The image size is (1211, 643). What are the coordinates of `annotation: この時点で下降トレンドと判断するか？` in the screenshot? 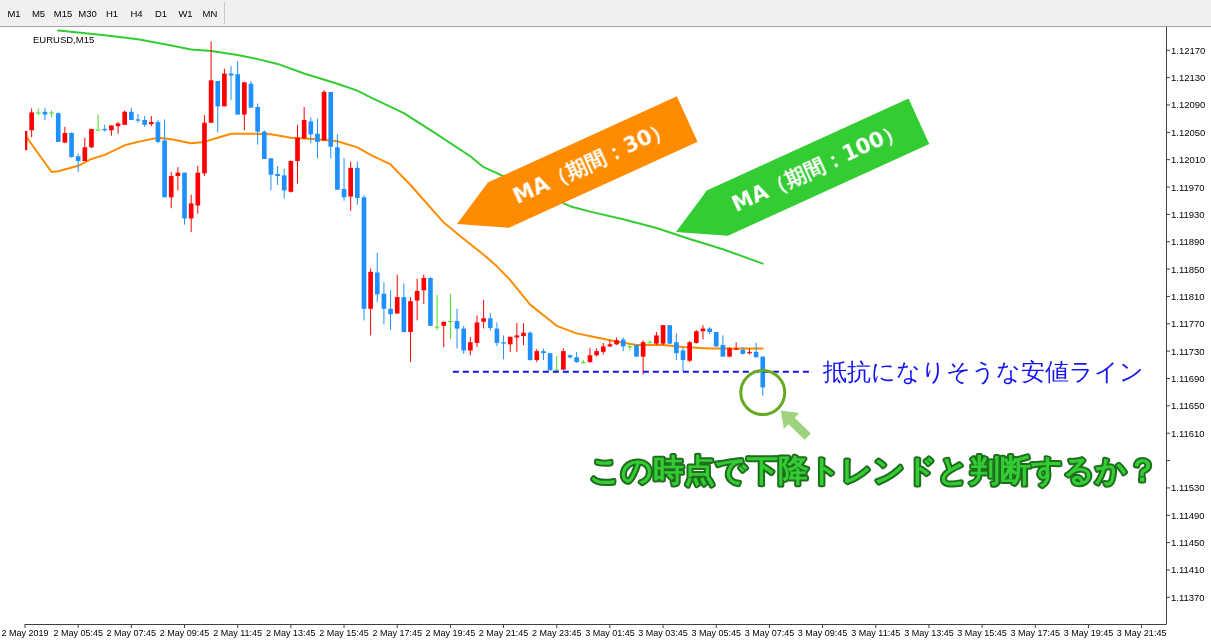 It's located at (873, 470).